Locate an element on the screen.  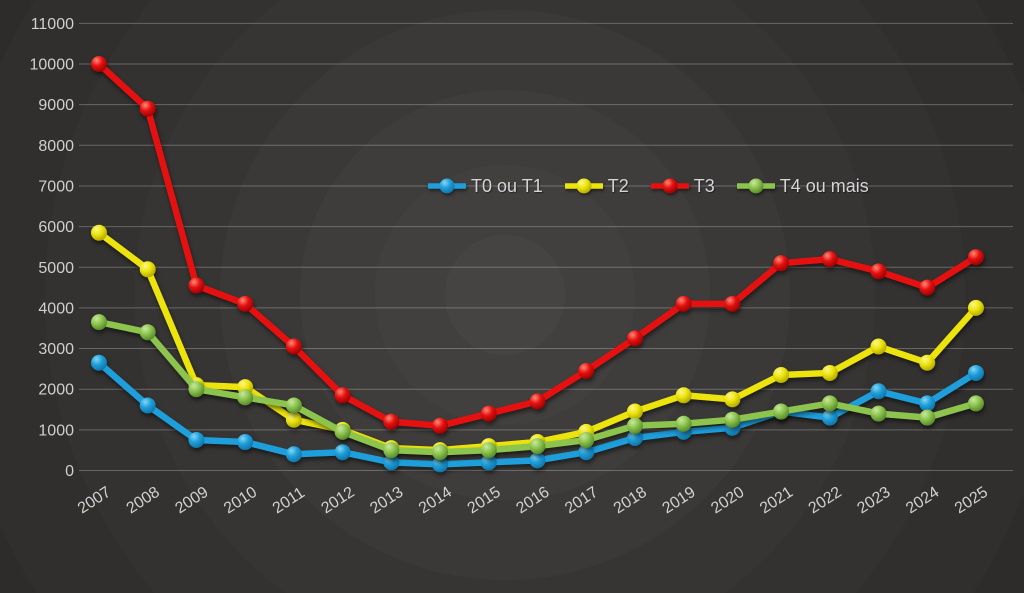
x-axis-label: 2025 is located at coordinates (971, 501).